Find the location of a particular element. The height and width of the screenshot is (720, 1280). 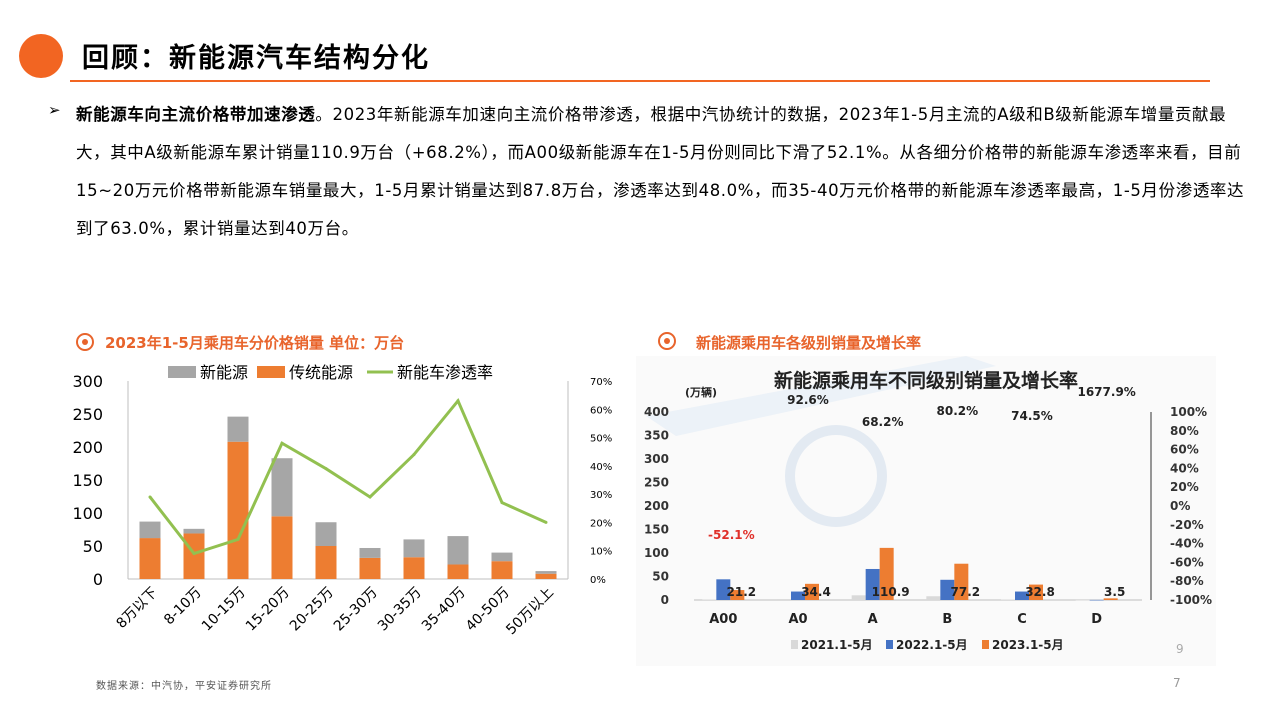

y2-tick-label: -100% is located at coordinates (1191, 600).